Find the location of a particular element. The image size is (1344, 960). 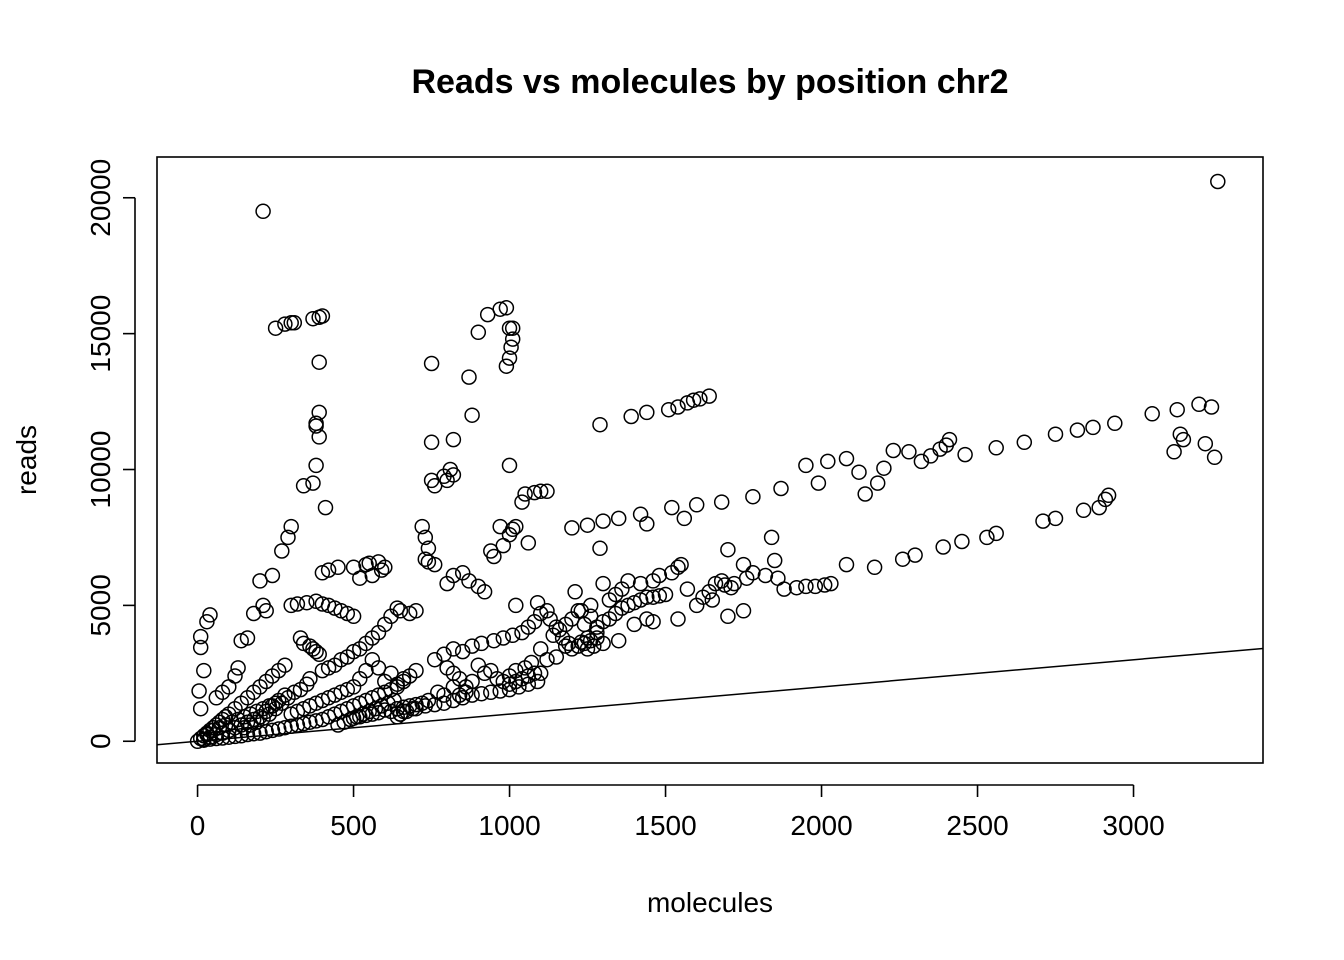

x-tick-label: 0 is located at coordinates (198, 825).